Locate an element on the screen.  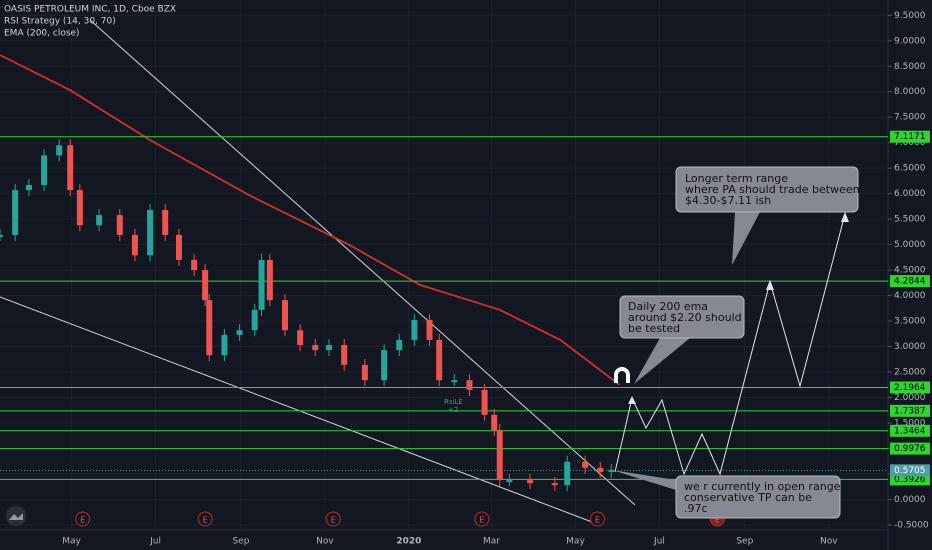
y-tick-label: 0.0000 is located at coordinates (910, 500).